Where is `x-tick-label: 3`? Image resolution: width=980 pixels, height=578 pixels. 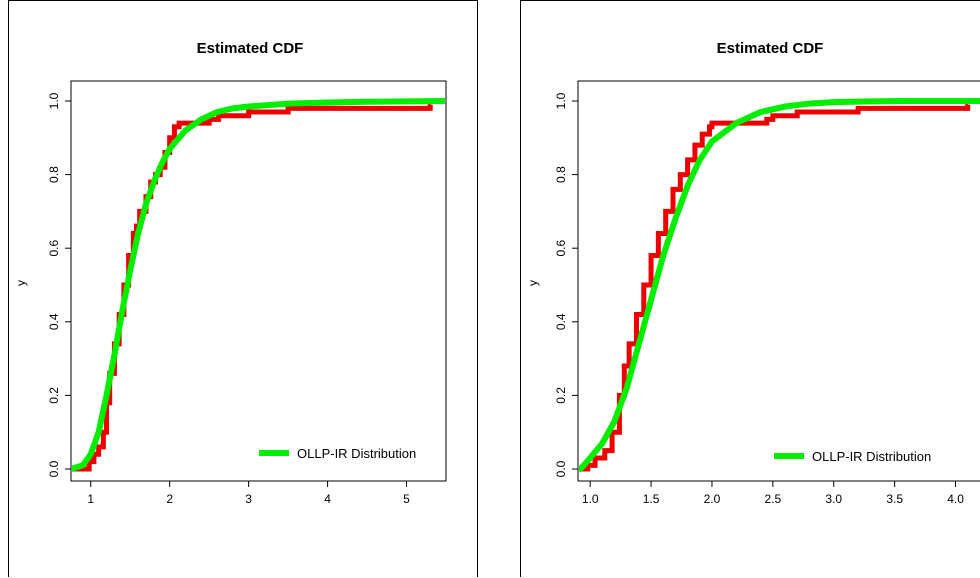 x-tick-label: 3 is located at coordinates (248, 499).